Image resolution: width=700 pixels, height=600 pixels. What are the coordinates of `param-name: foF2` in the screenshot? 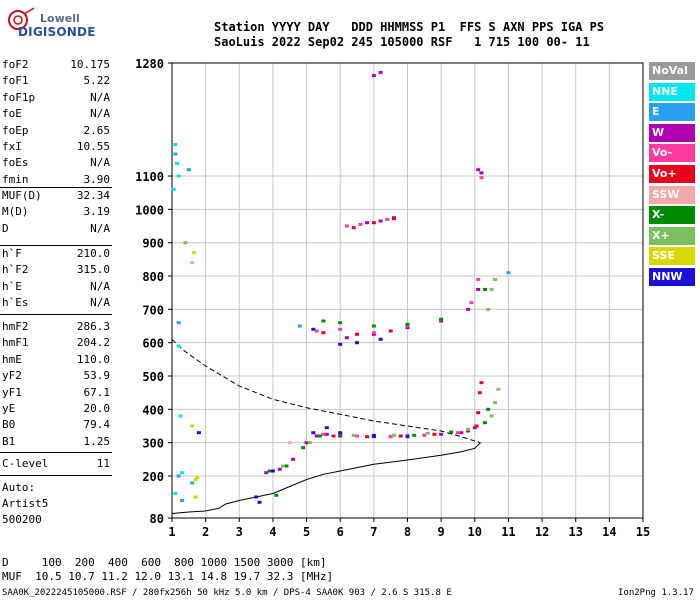 It's located at (15, 64).